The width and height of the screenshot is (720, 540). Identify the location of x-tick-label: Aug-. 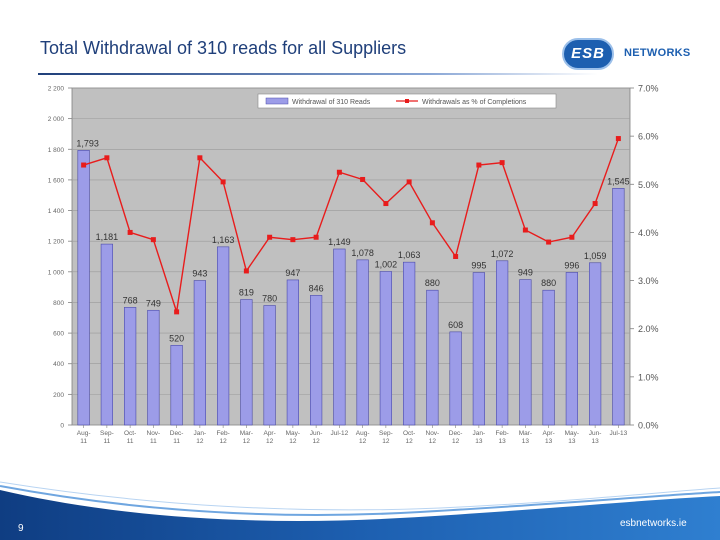
(84, 433).